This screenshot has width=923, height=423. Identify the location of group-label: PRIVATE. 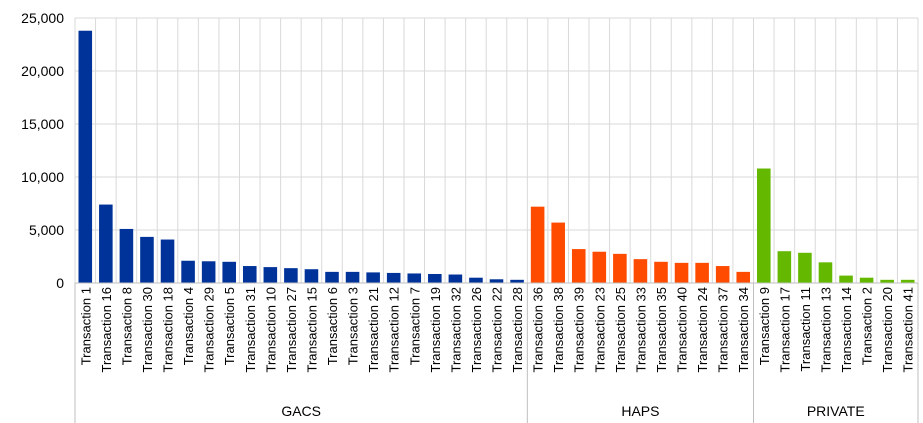
(836, 411).